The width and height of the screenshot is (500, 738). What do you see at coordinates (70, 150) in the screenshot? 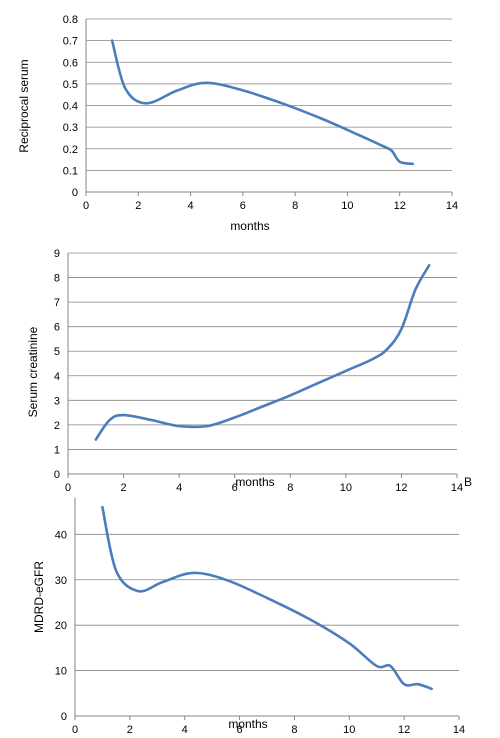
I see `y-tick-label: 0.2` at bounding box center [70, 150].